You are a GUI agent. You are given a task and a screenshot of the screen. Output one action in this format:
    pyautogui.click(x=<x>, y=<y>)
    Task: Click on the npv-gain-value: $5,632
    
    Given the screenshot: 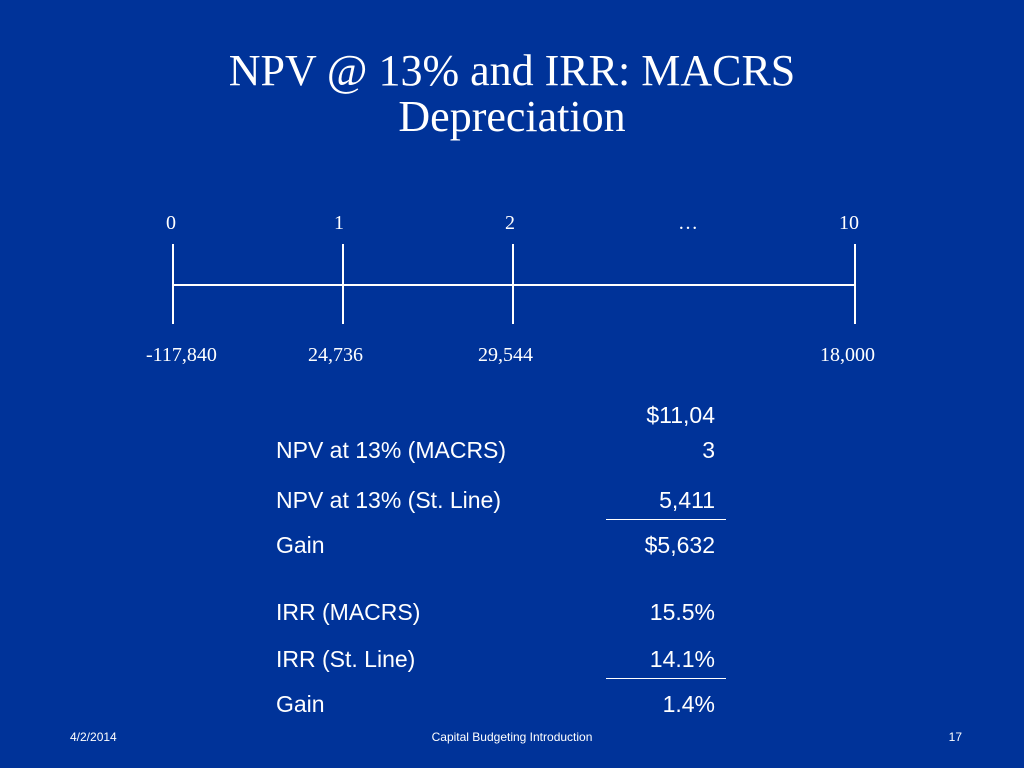 What is the action you would take?
    pyautogui.click(x=679, y=545)
    